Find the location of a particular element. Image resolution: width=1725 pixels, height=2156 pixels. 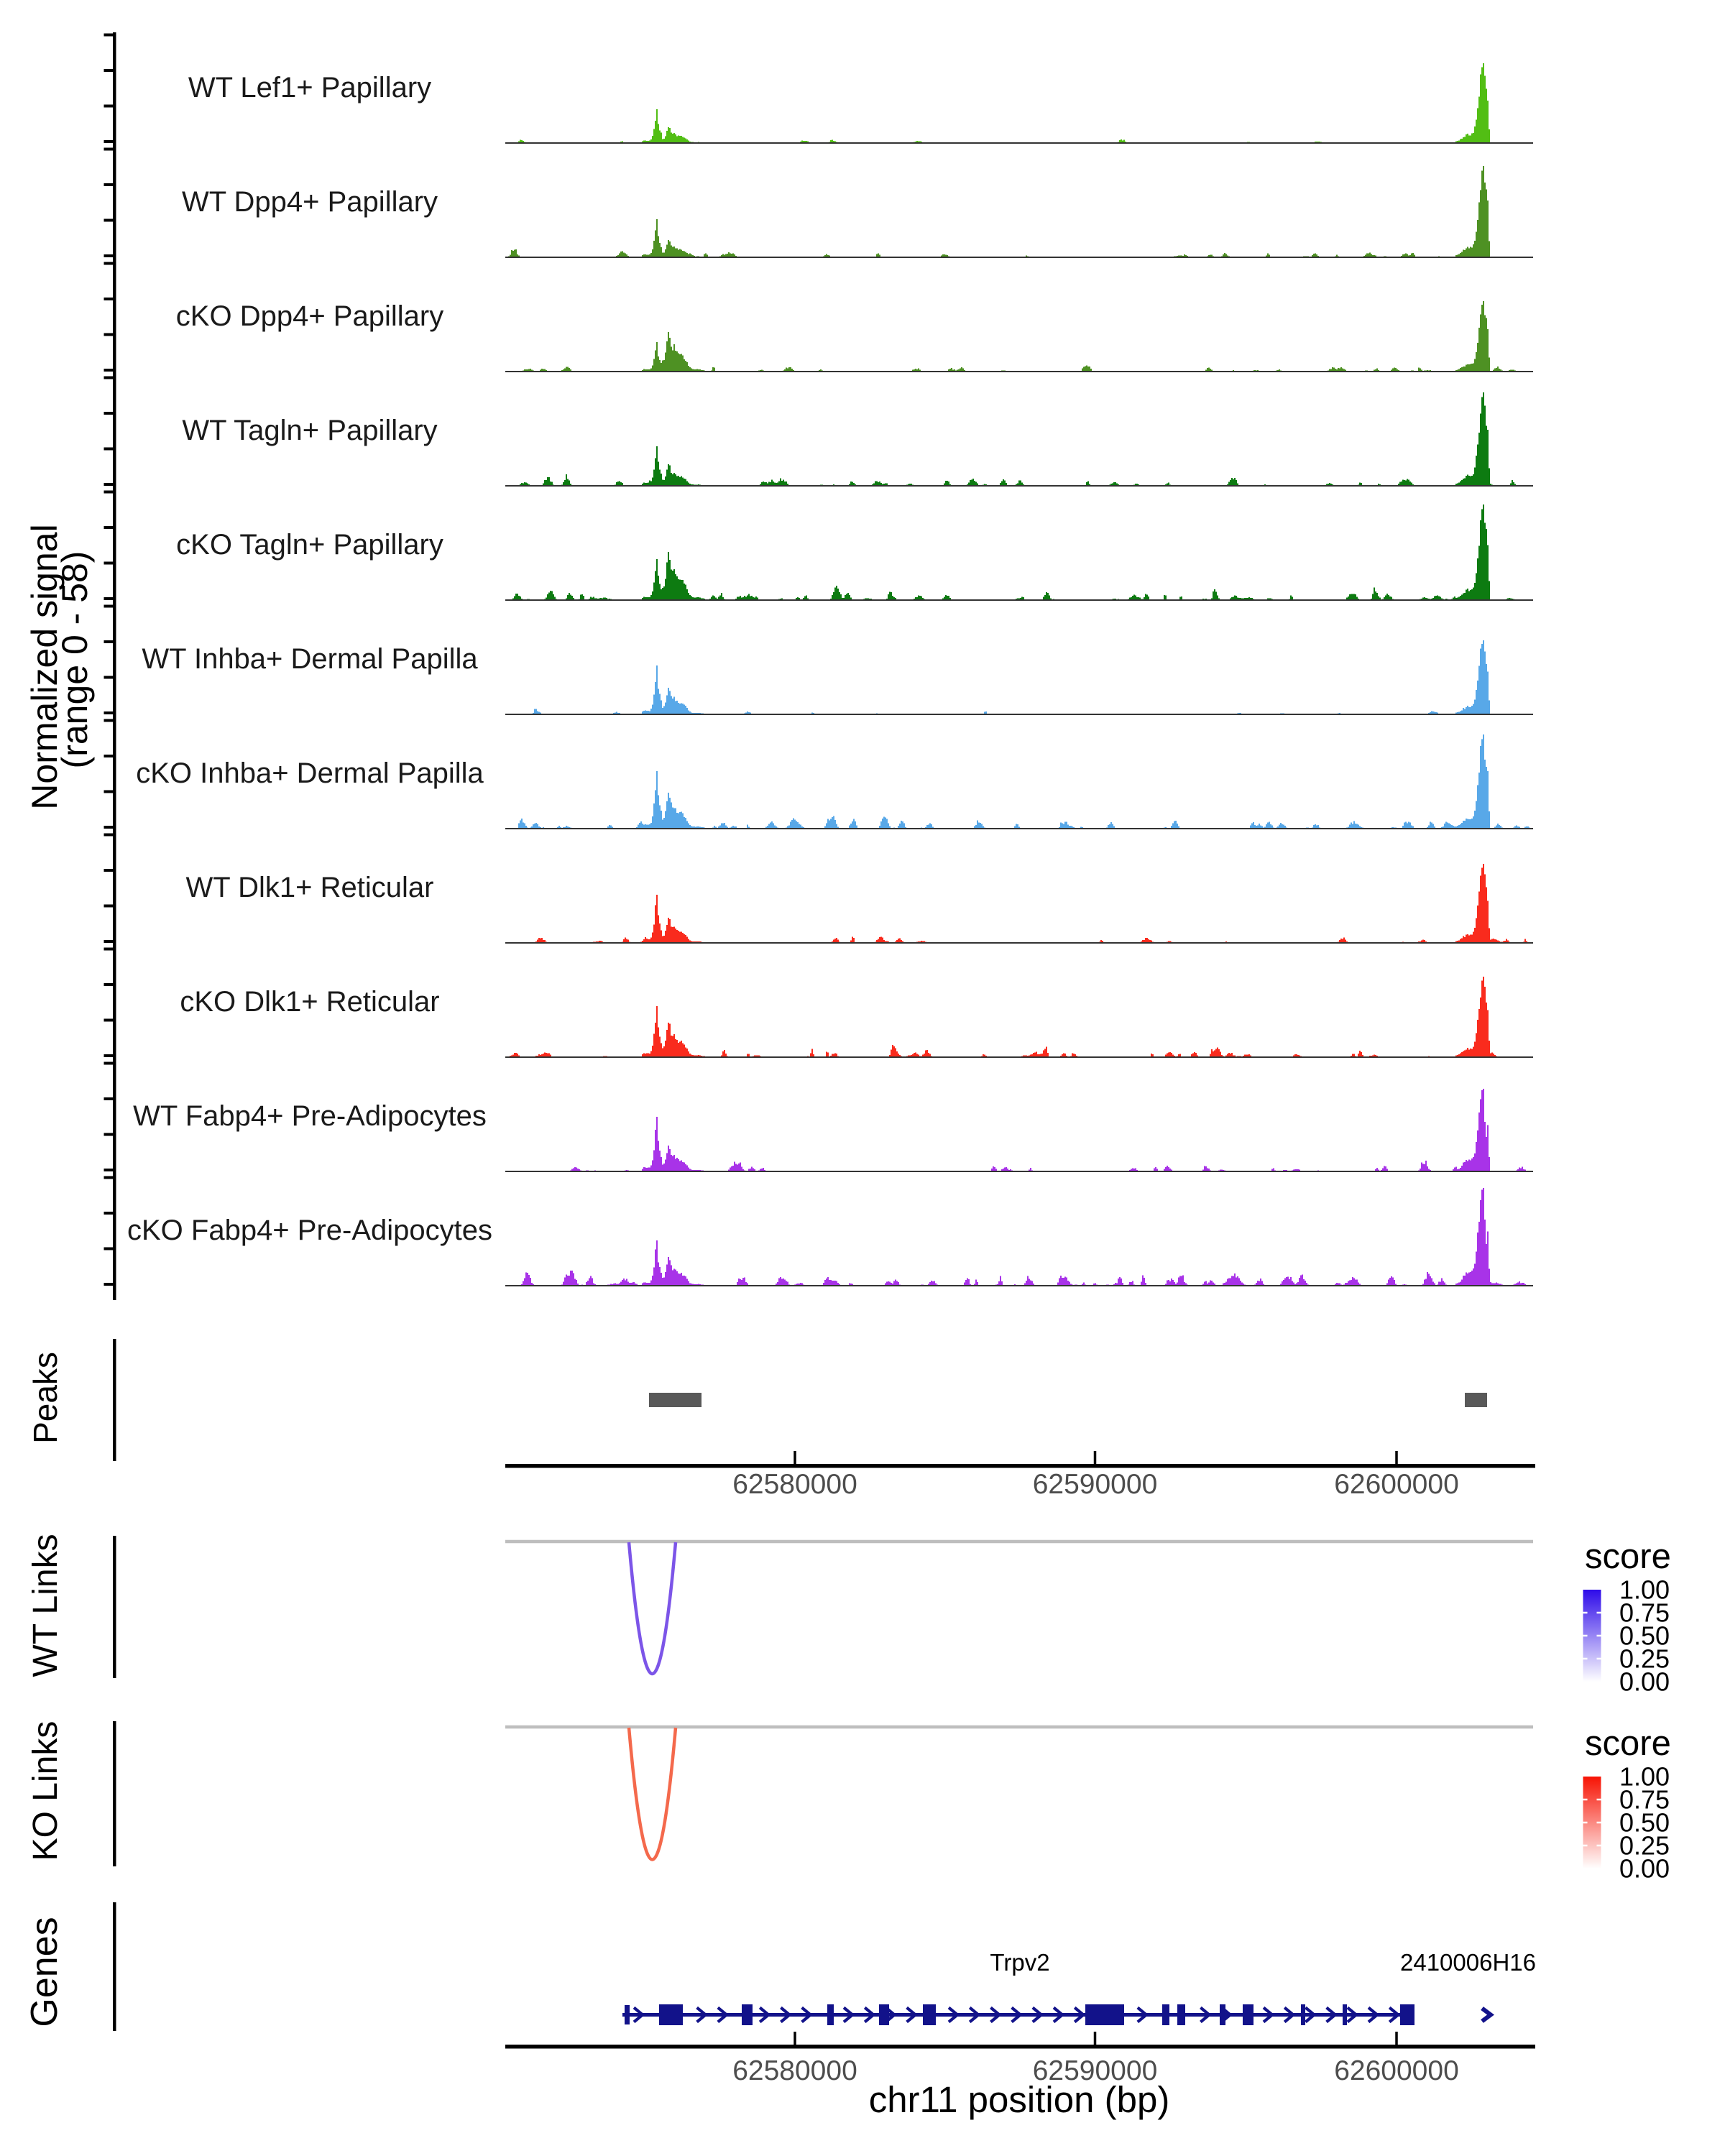

svg-text: Peaks is located at coordinates (45, 1398).